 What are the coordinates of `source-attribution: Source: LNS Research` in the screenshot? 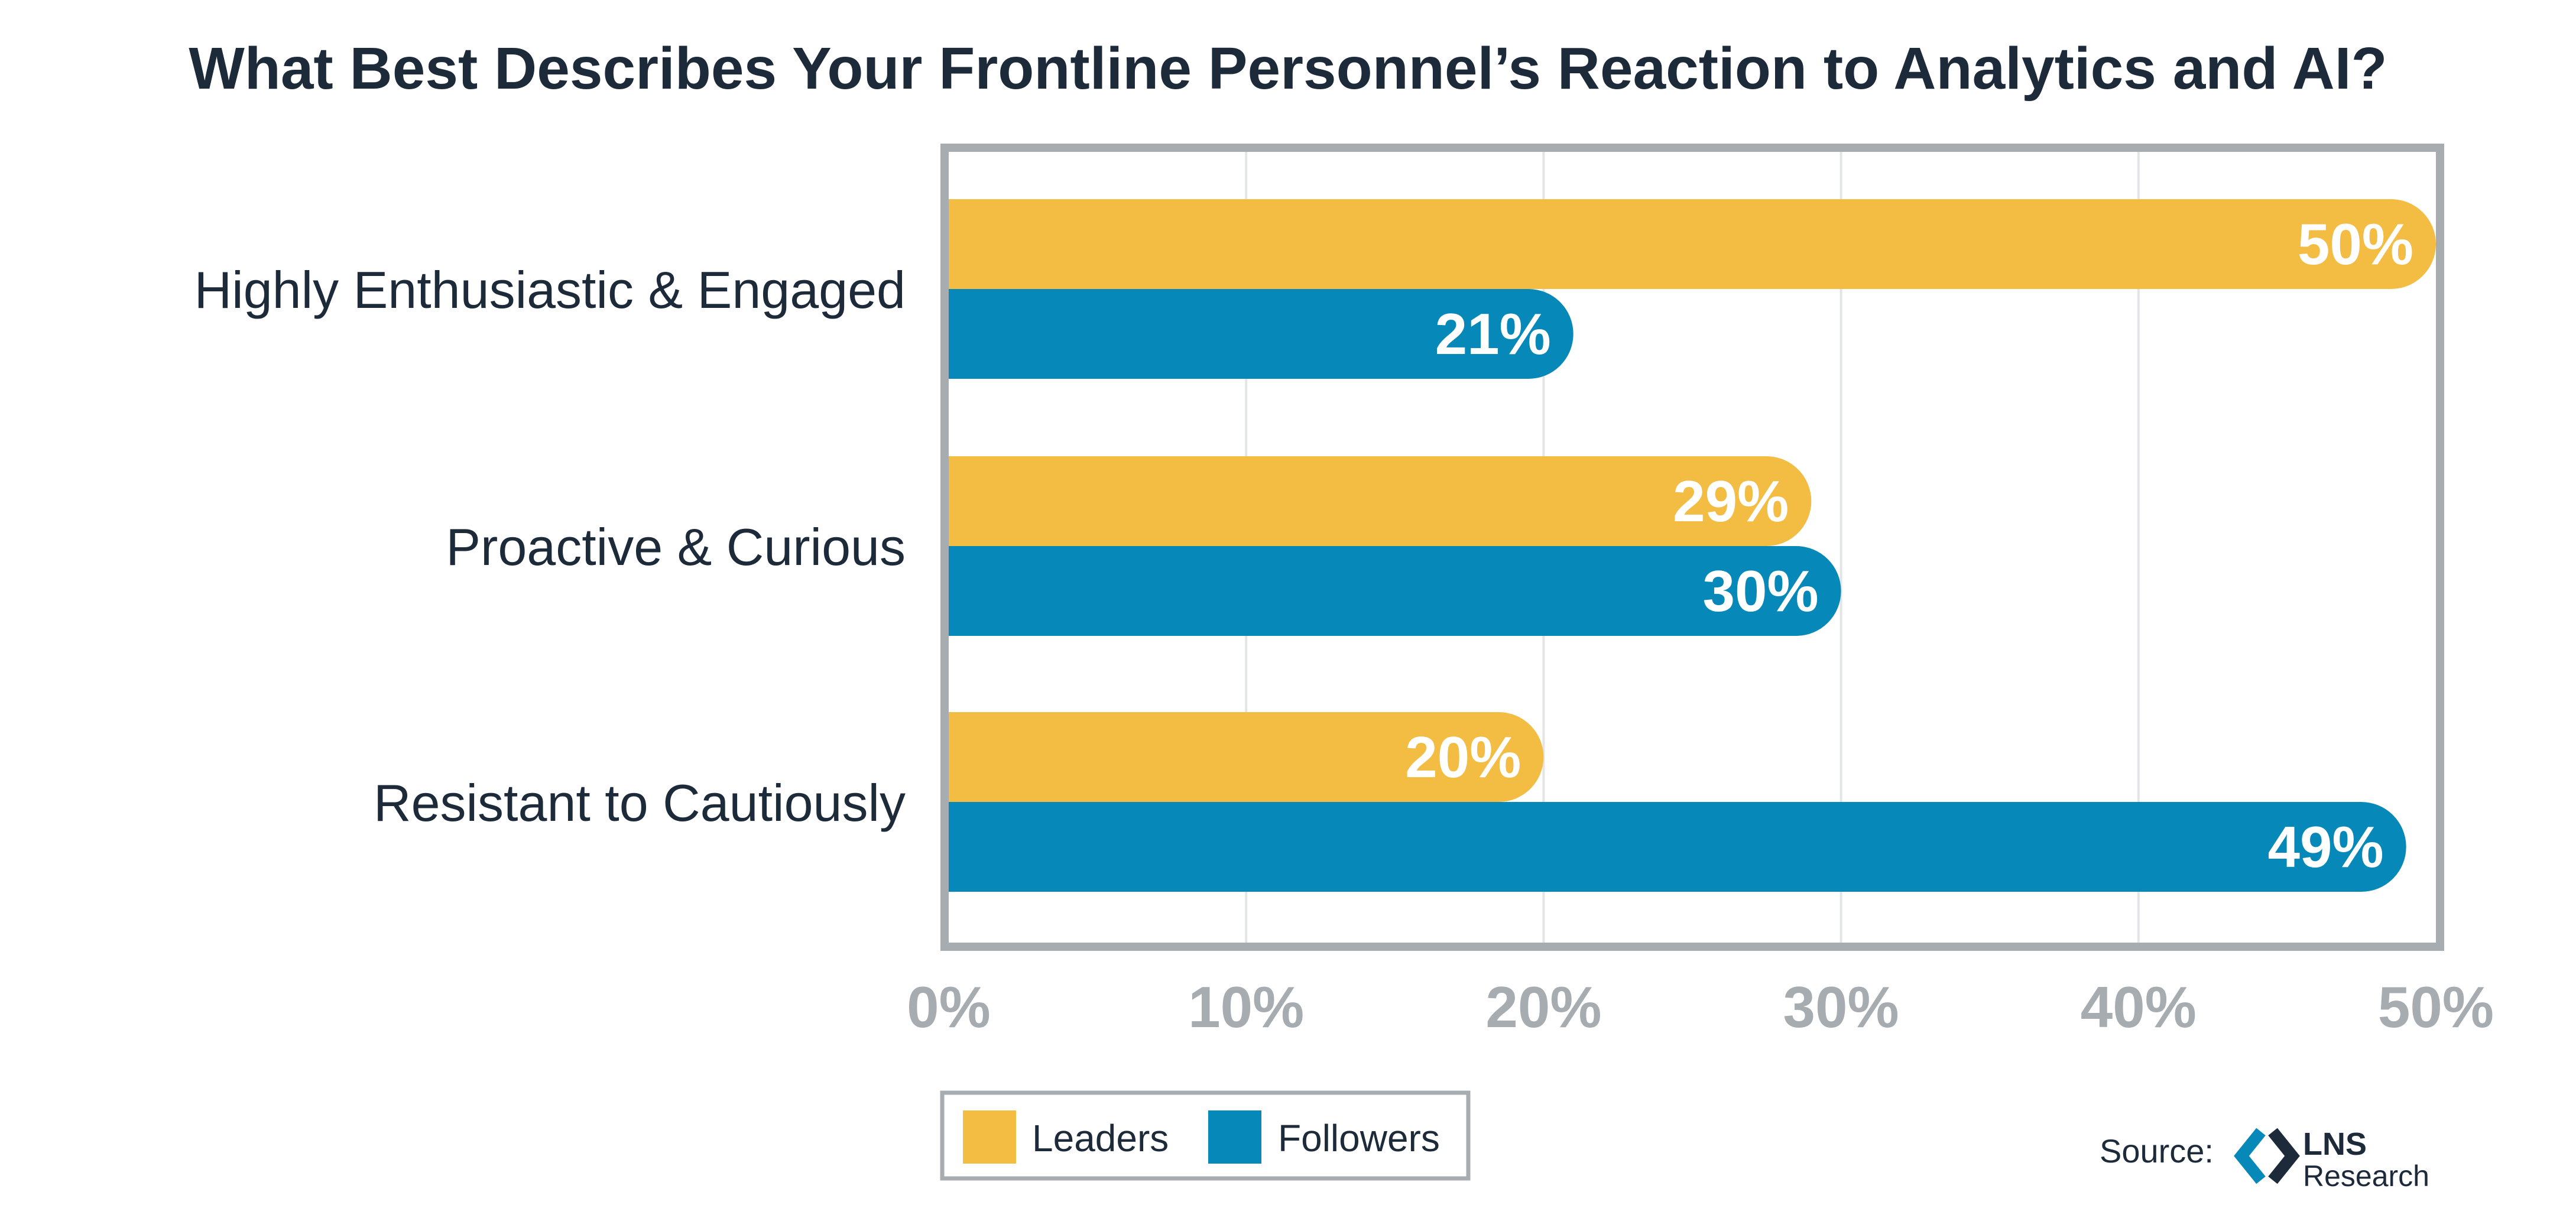 It's located at (2264, 1159).